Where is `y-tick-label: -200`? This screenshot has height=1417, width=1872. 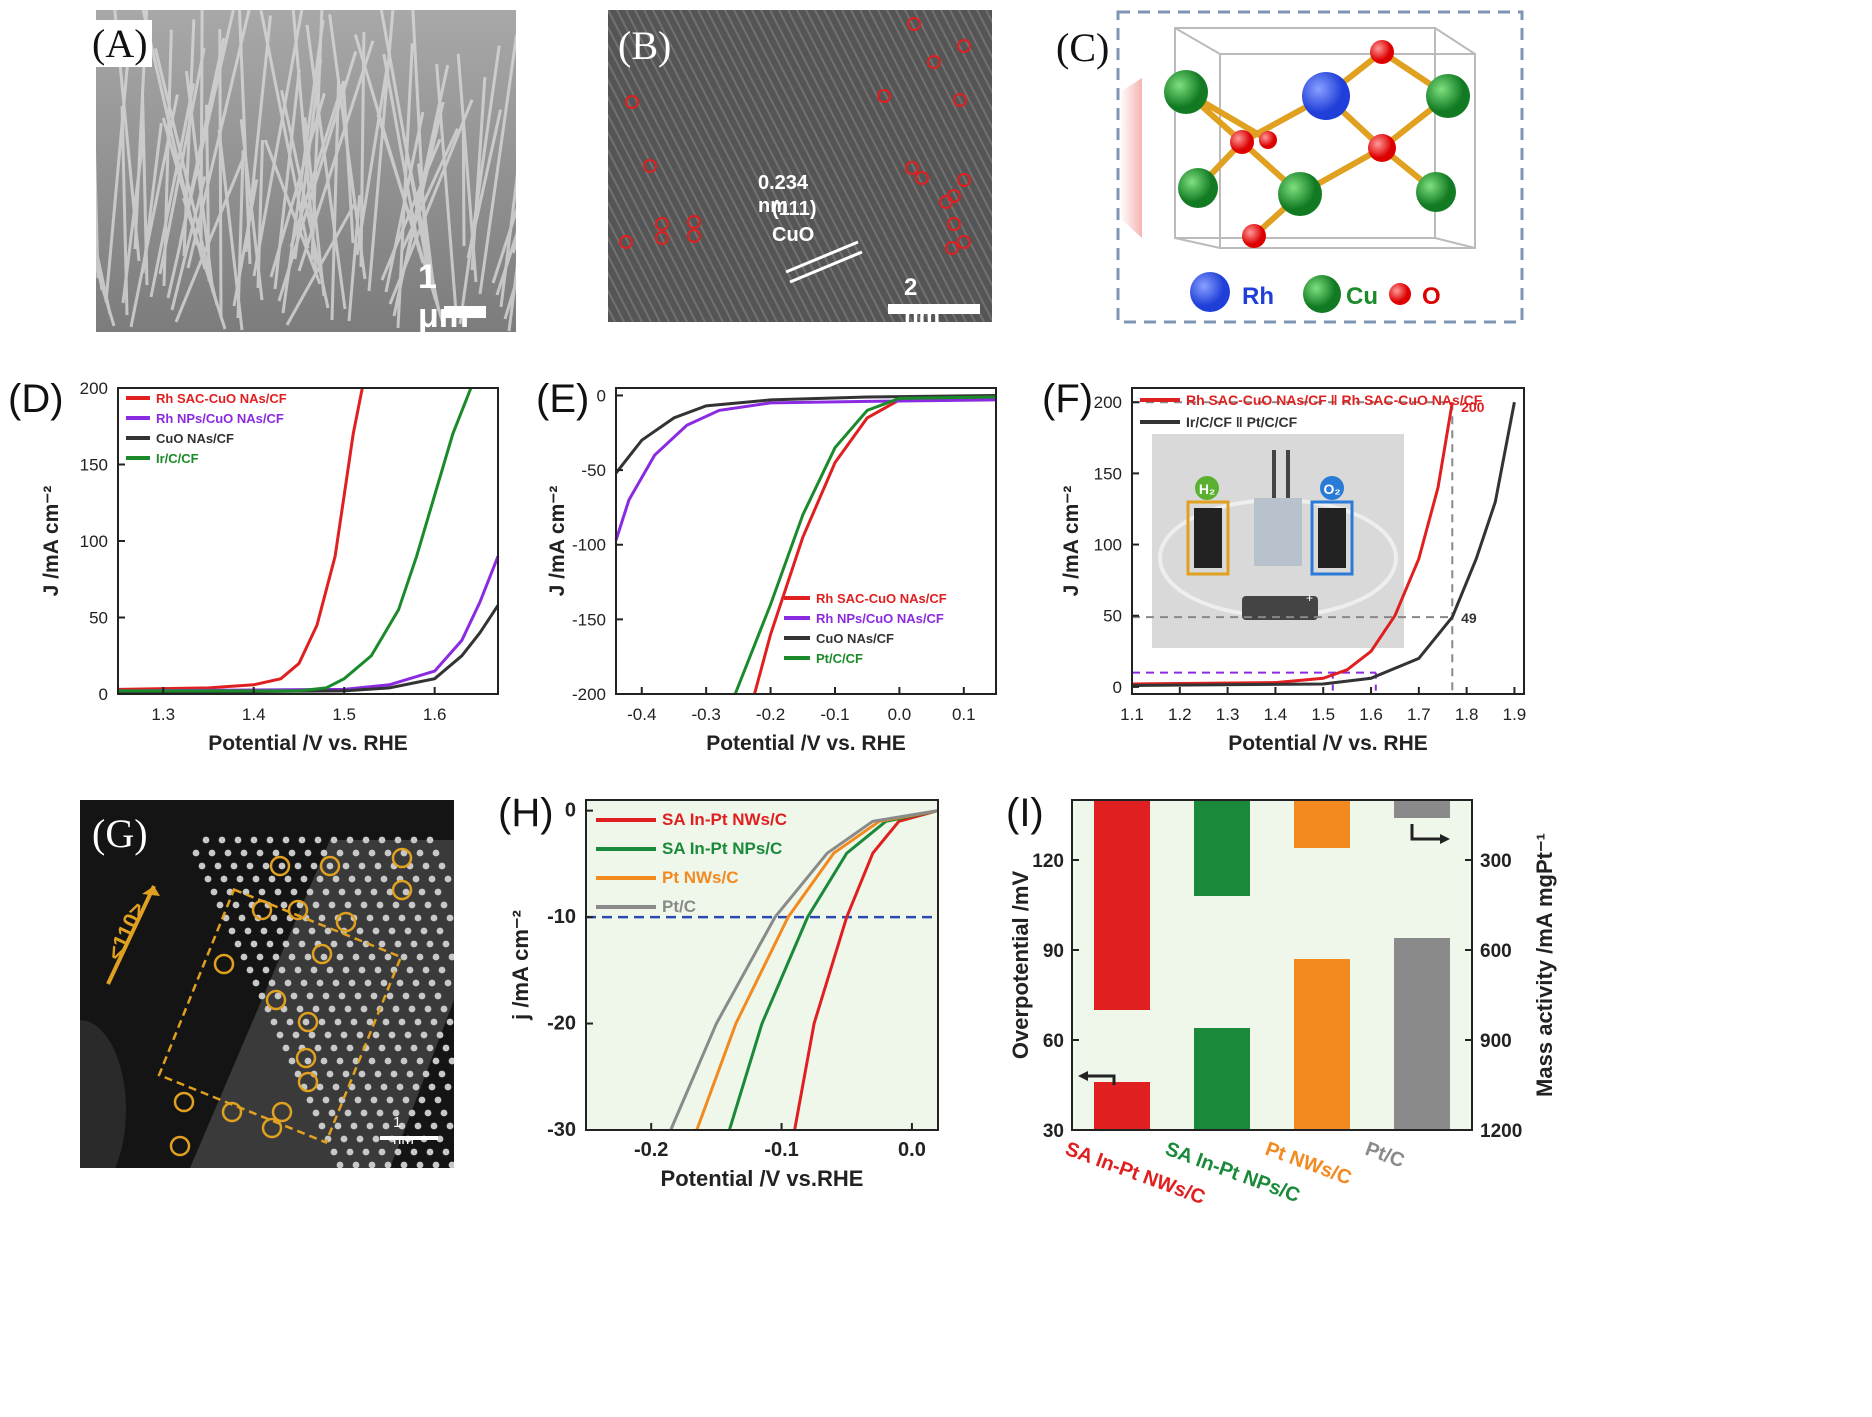
y-tick-label: -200 is located at coordinates (589, 694).